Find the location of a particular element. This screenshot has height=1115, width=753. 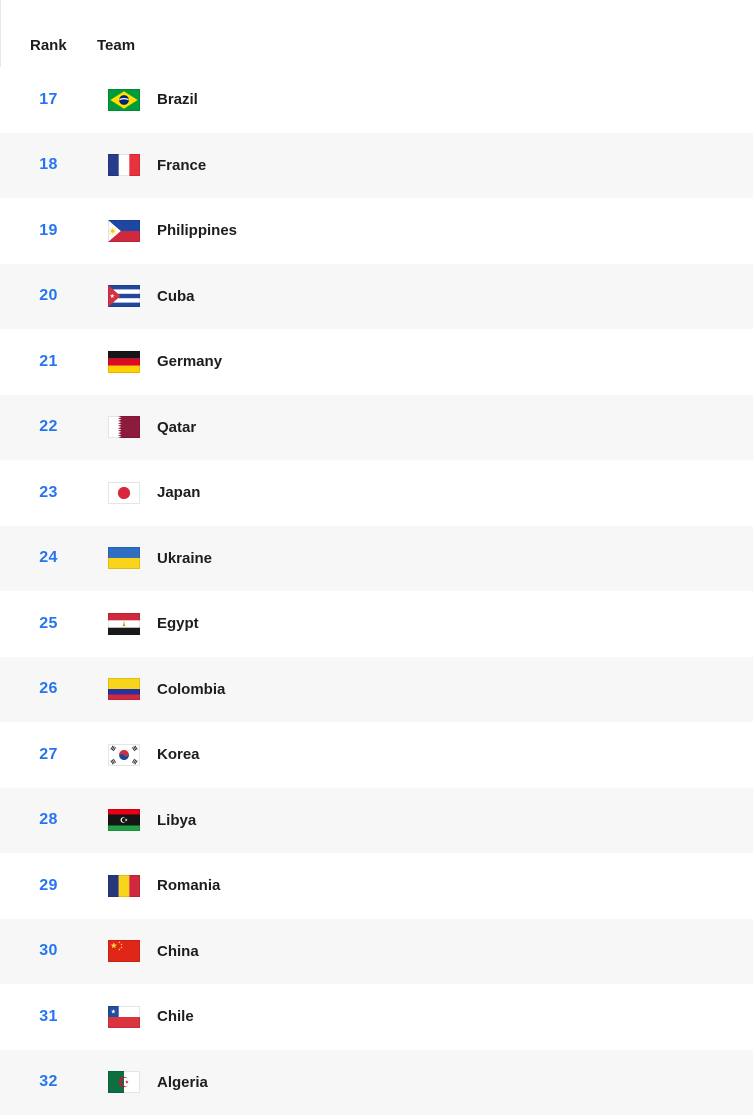

table-row: 22 Qatar is located at coordinates (376, 427).